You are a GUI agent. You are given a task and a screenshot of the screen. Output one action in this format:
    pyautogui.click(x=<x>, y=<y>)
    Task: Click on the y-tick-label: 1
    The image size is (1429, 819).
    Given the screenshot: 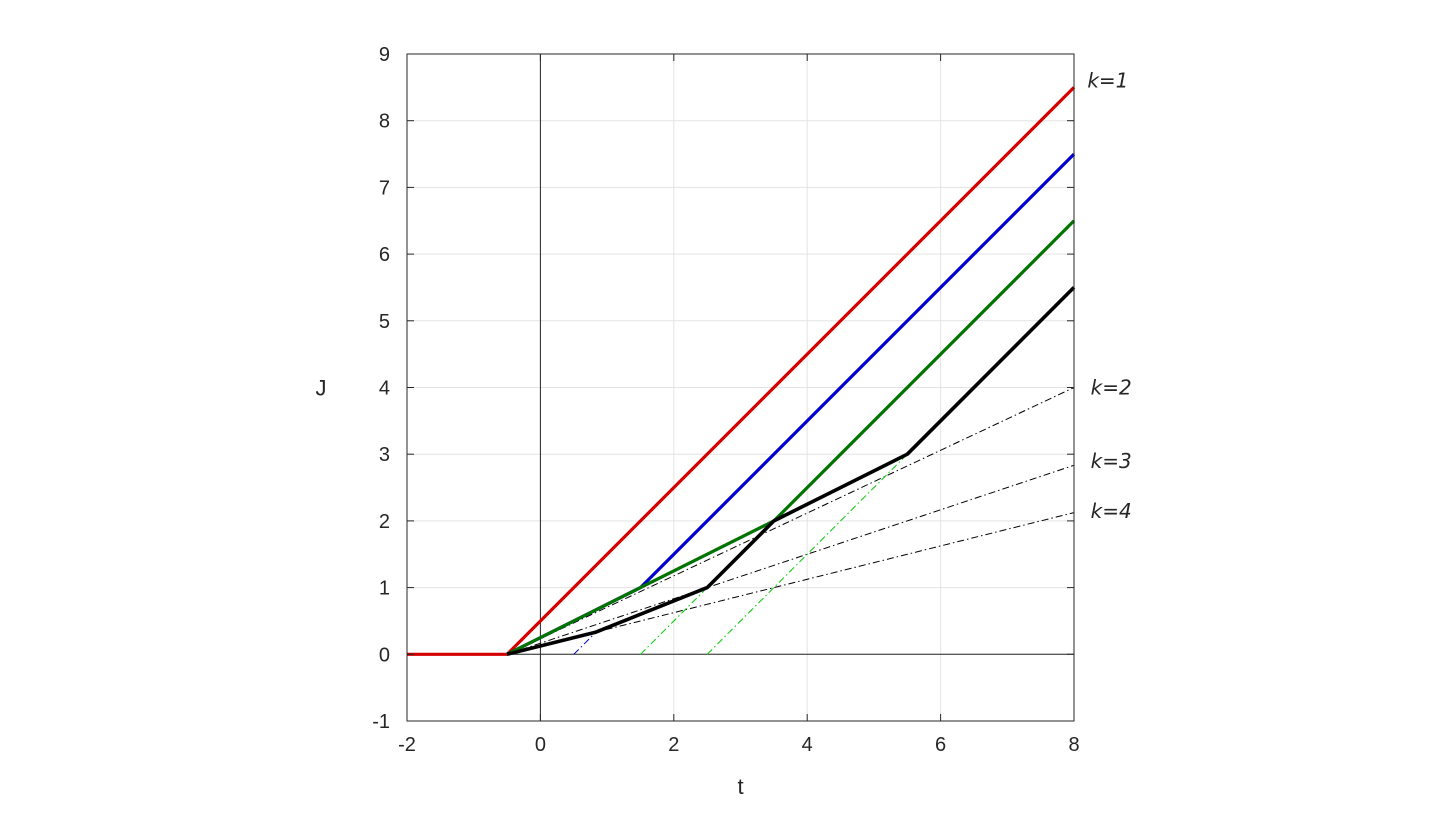 What is the action you would take?
    pyautogui.click(x=384, y=589)
    